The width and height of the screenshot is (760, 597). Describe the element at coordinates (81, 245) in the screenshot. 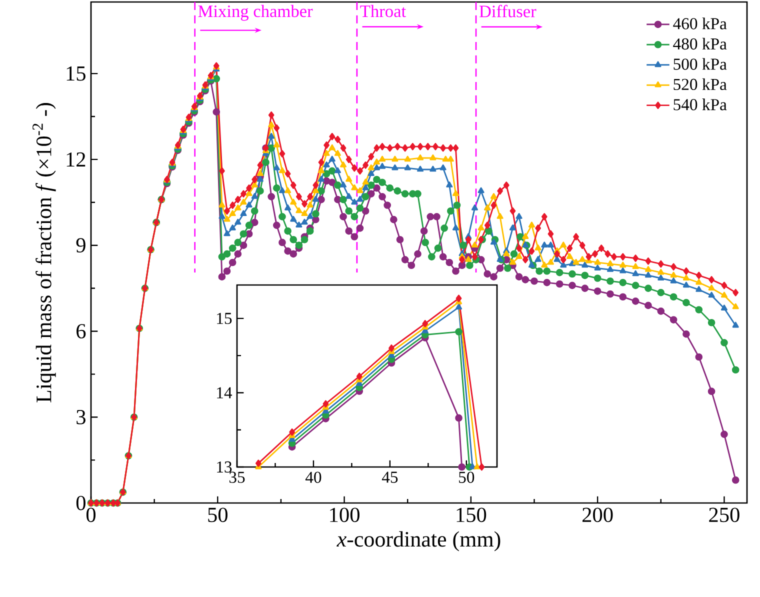

I see `y-tick-label: 9` at that location.